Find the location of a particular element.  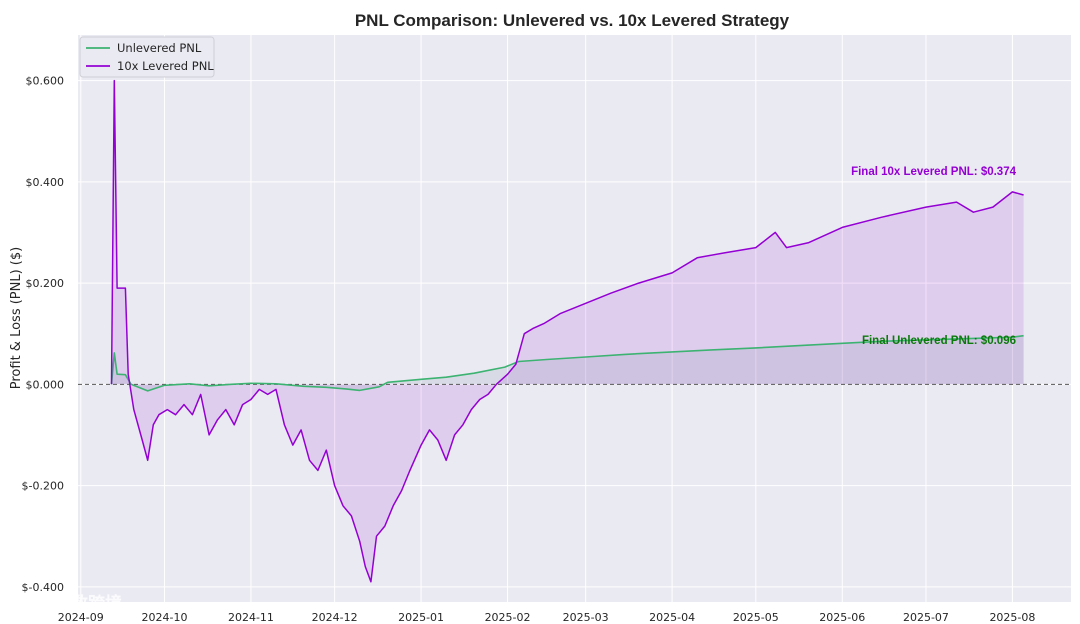

watermark-text: 大数跨境 is located at coordinates (88, 603).